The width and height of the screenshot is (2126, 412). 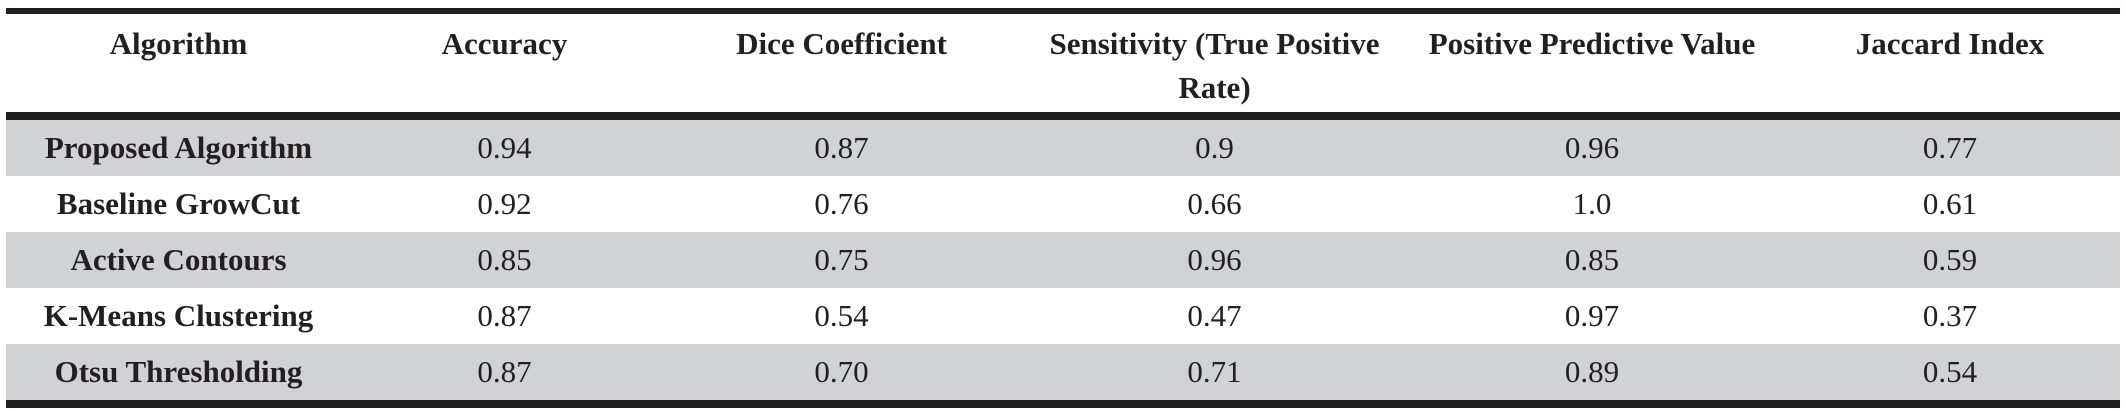 I want to click on header-sensitivity: Sensitivity (True Positive Rate), so click(x=1214, y=65).